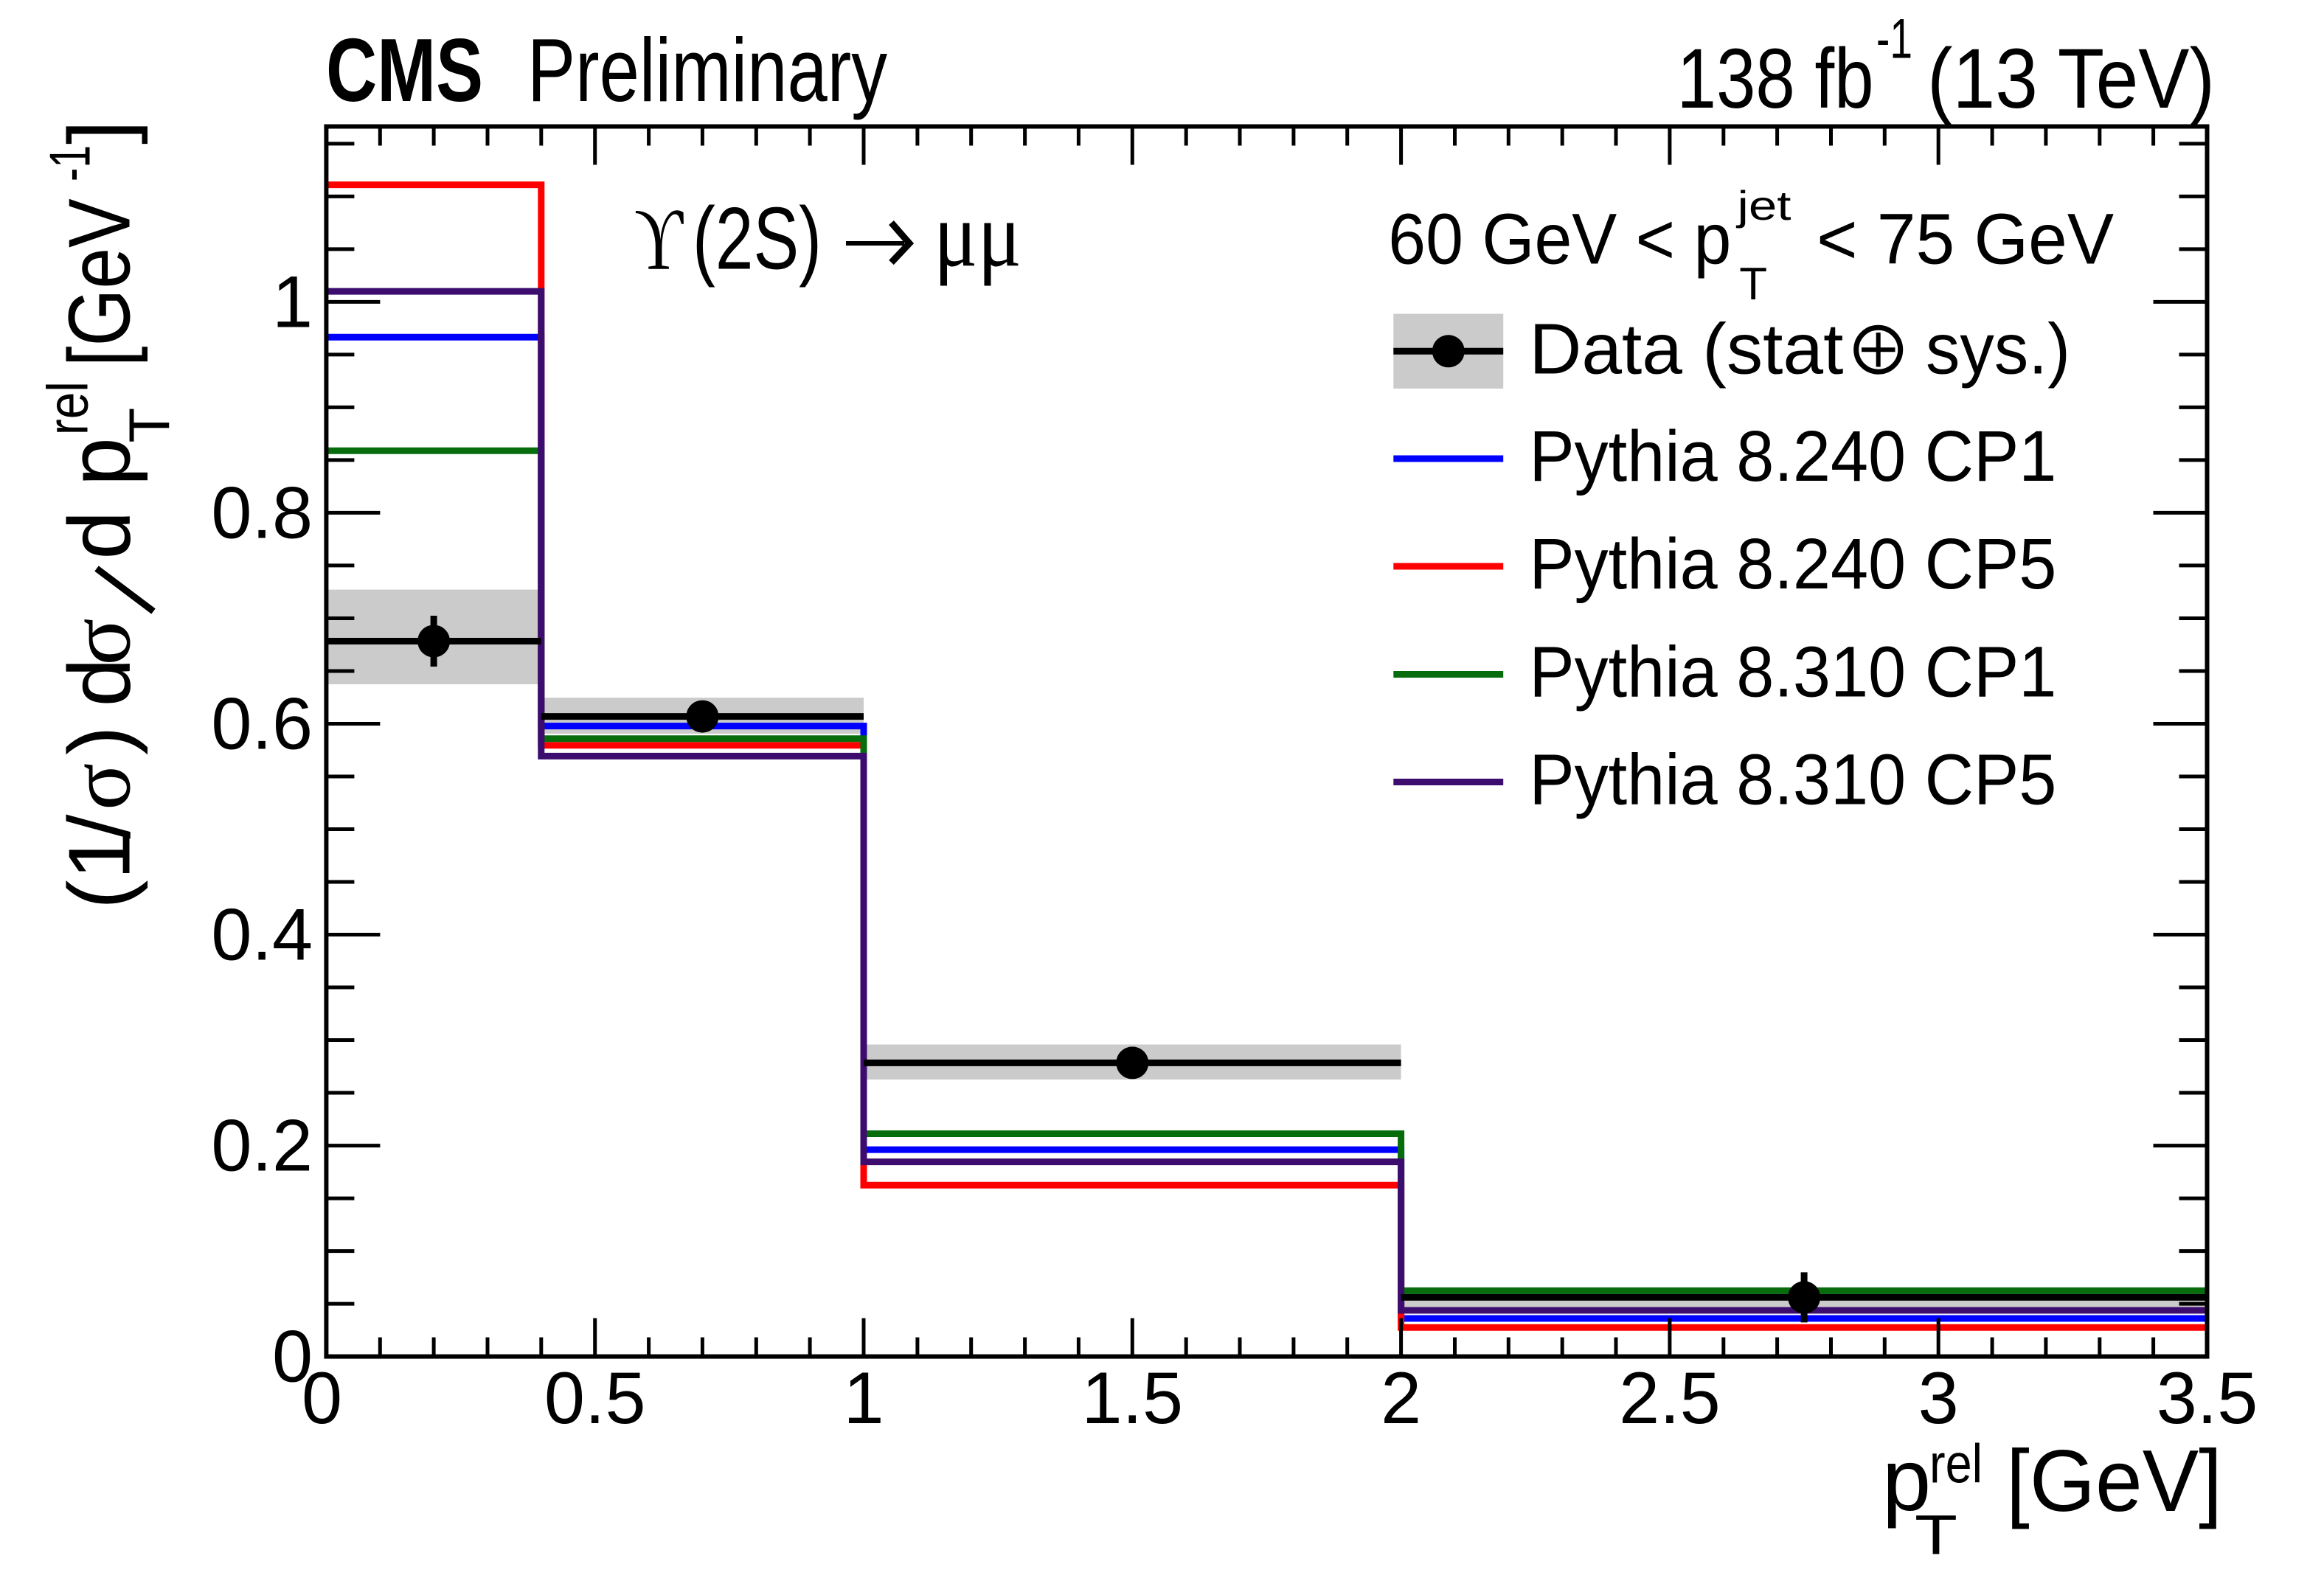 The width and height of the screenshot is (2324, 1578). Describe the element at coordinates (2114, 1481) in the screenshot. I see `svg-text: [GeV]` at that location.